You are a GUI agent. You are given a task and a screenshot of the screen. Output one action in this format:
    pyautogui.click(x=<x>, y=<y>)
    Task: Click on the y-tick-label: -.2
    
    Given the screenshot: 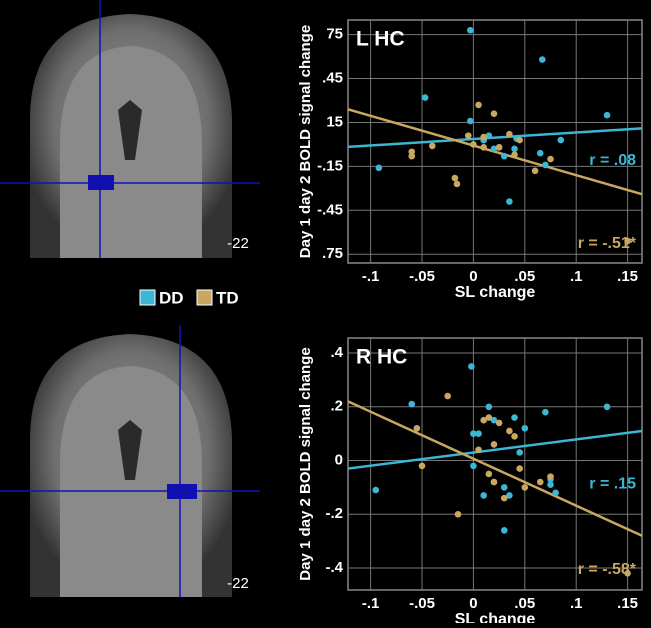 What is the action you would take?
    pyautogui.click(x=334, y=513)
    